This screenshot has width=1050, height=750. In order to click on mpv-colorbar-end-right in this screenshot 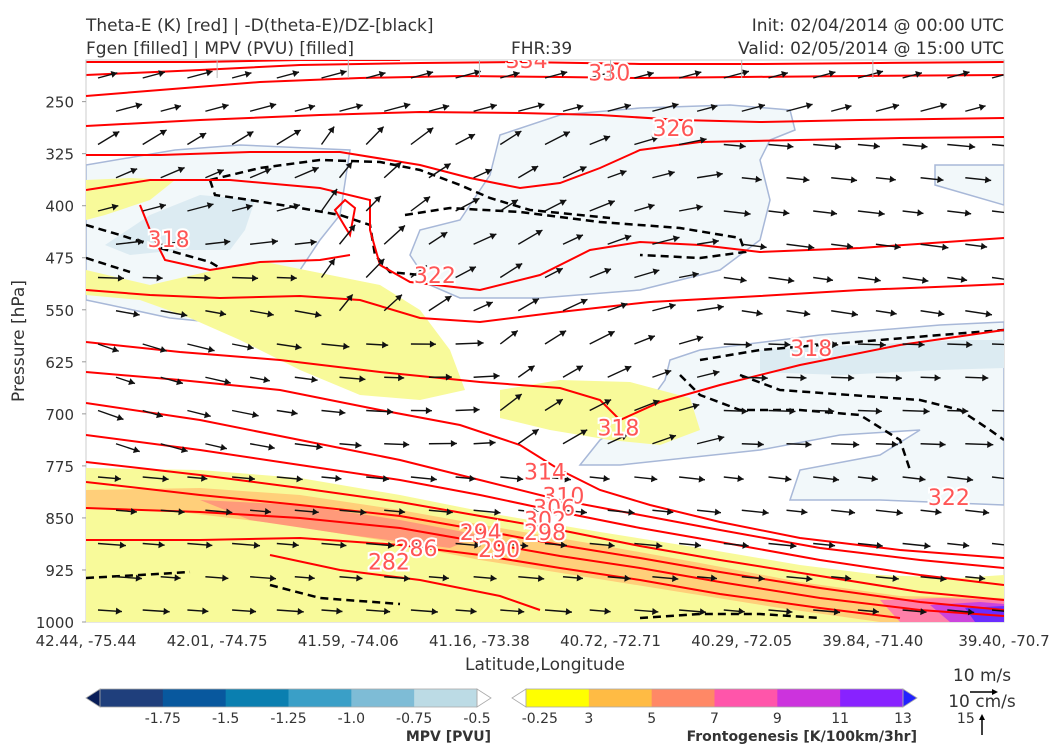, I will do `click(484, 698)`.